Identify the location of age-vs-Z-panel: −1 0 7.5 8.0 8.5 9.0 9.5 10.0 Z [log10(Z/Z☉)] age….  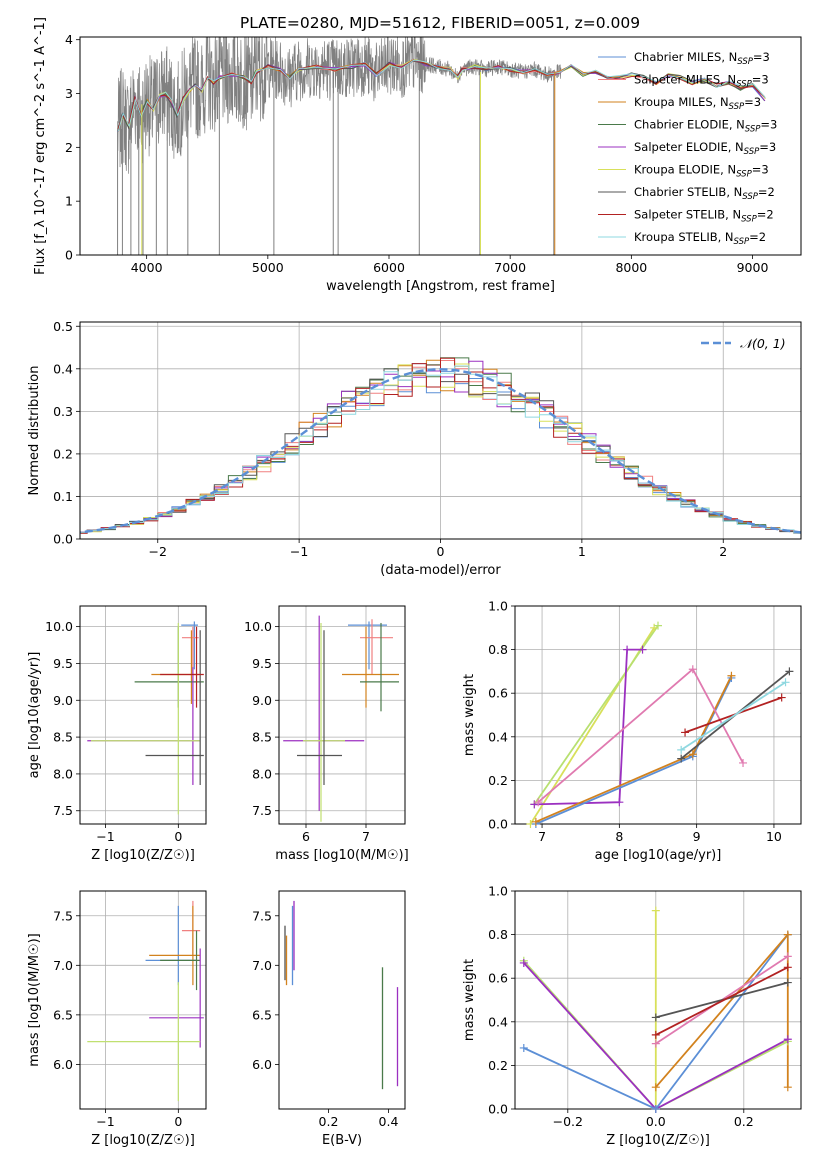
(117, 734).